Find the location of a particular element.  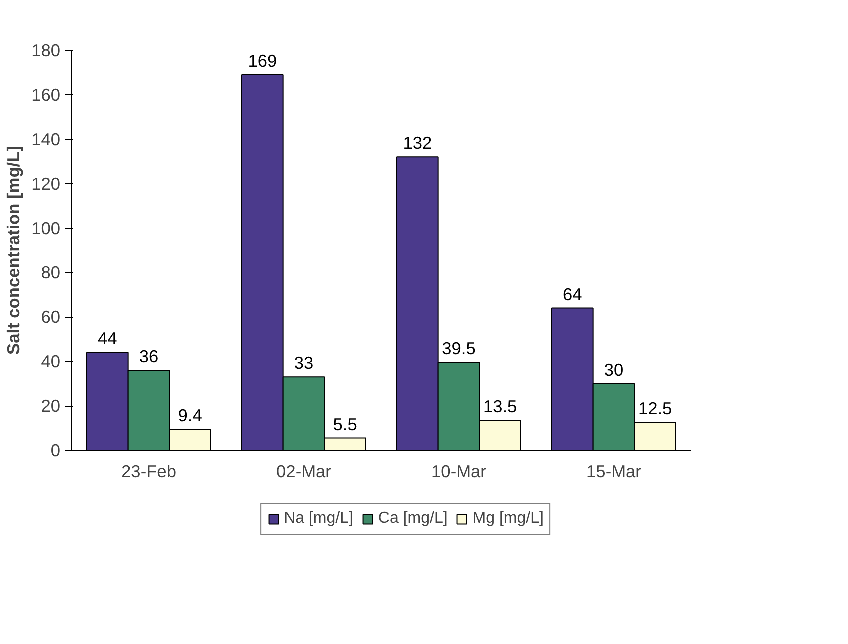

data-label: 64 is located at coordinates (573, 294).